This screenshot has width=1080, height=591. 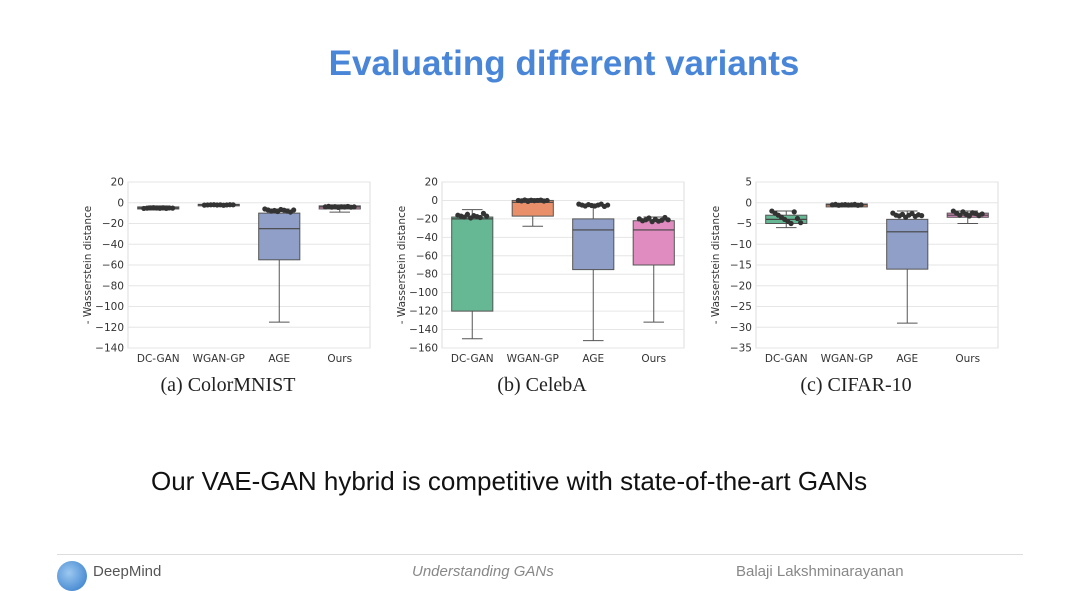 What do you see at coordinates (228, 385) in the screenshot?
I see `chart-caption: (a) ColorMNIST` at bounding box center [228, 385].